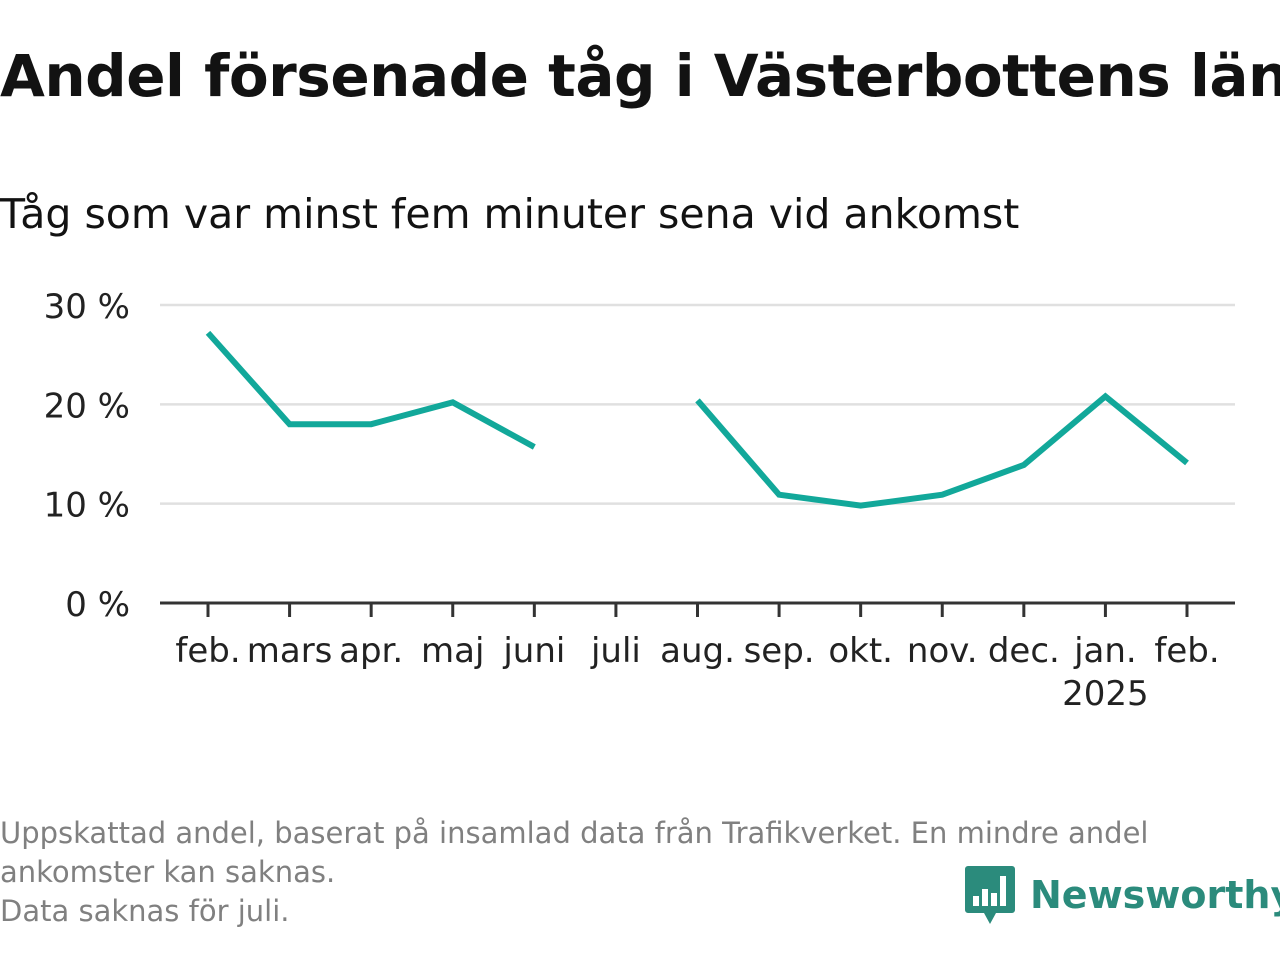 The height and width of the screenshot is (960, 1280). I want to click on y-tick-label: 30 %, so click(87, 307).